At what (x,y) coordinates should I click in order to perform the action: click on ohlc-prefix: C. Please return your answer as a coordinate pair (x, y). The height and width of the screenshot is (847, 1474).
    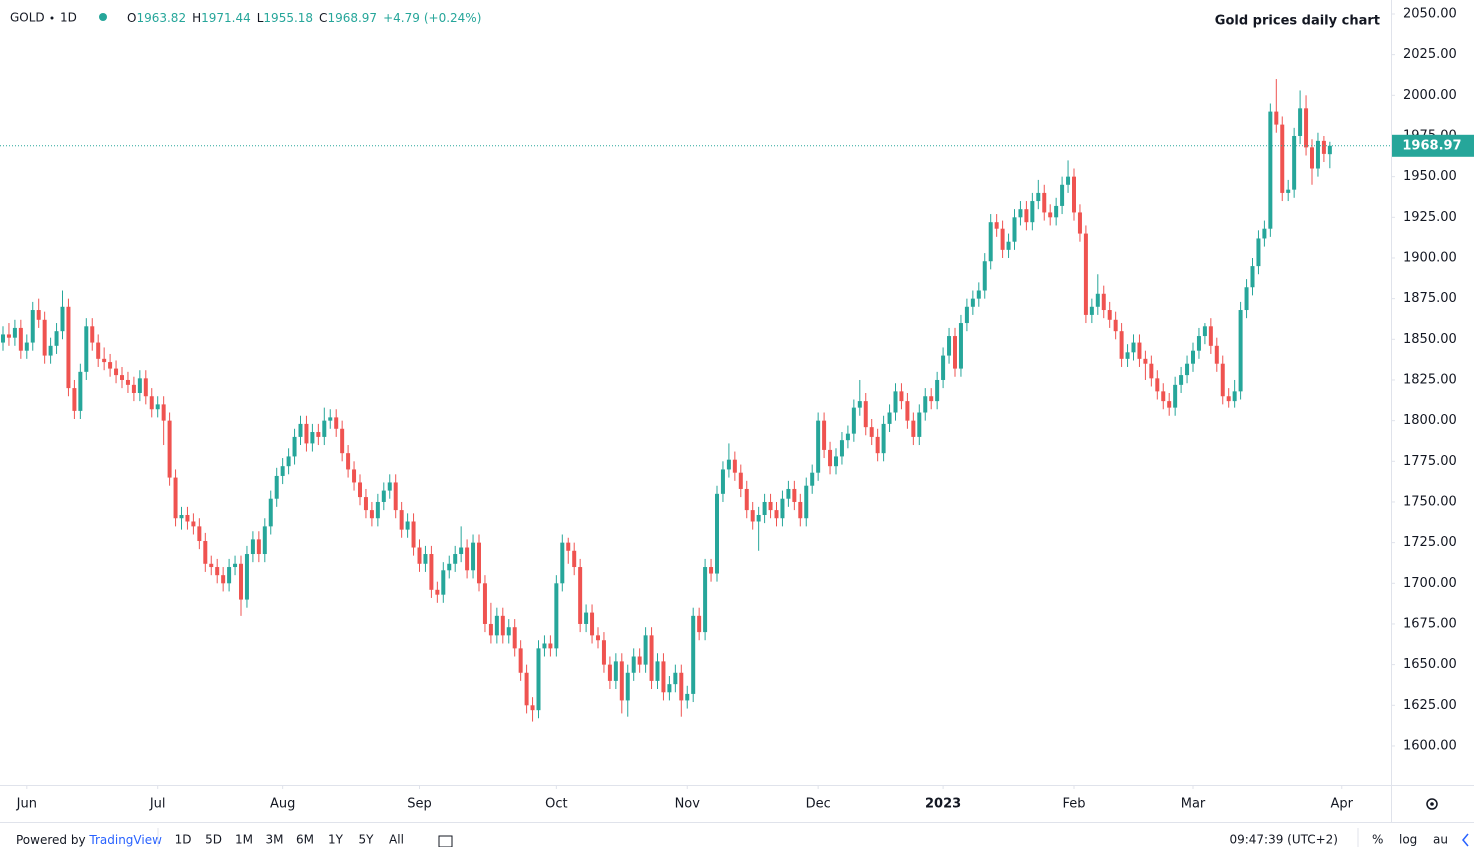
    Looking at the image, I should click on (323, 18).